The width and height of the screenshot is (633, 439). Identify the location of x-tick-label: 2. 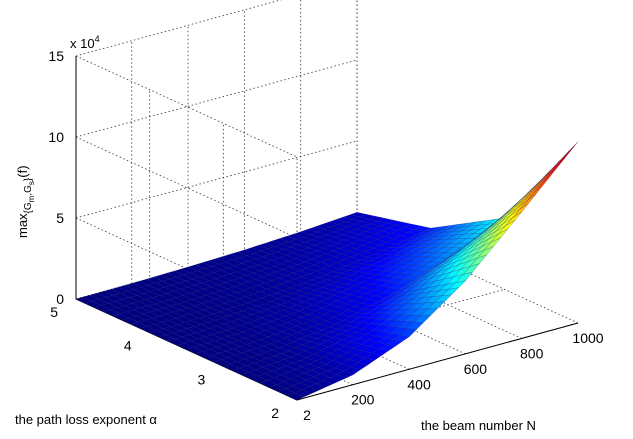
(307, 415).